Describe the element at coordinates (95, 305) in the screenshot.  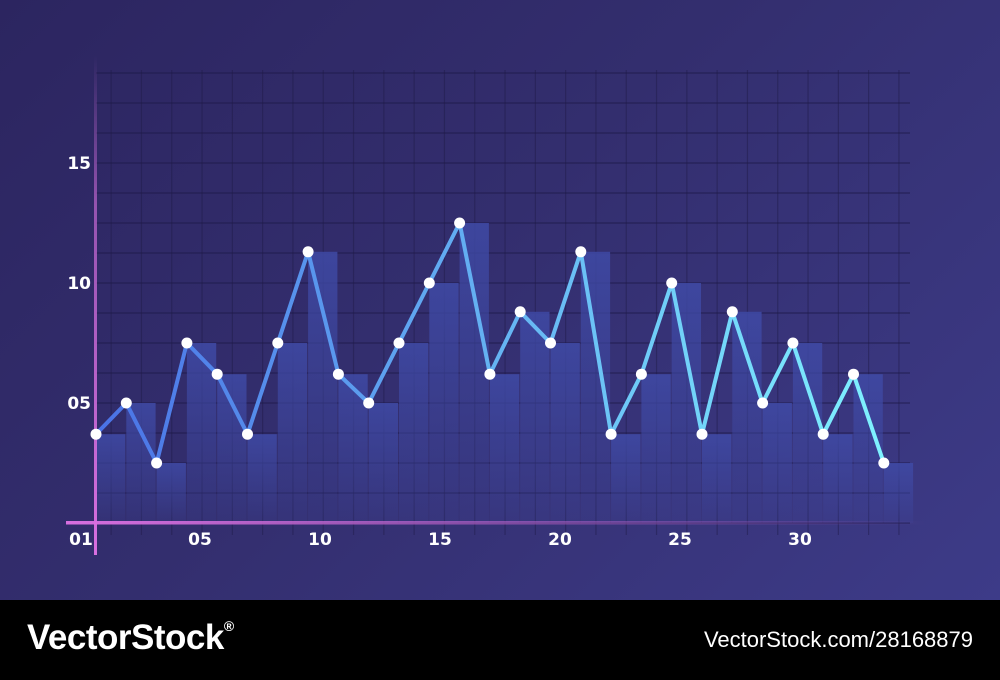
I see `y-axis` at that location.